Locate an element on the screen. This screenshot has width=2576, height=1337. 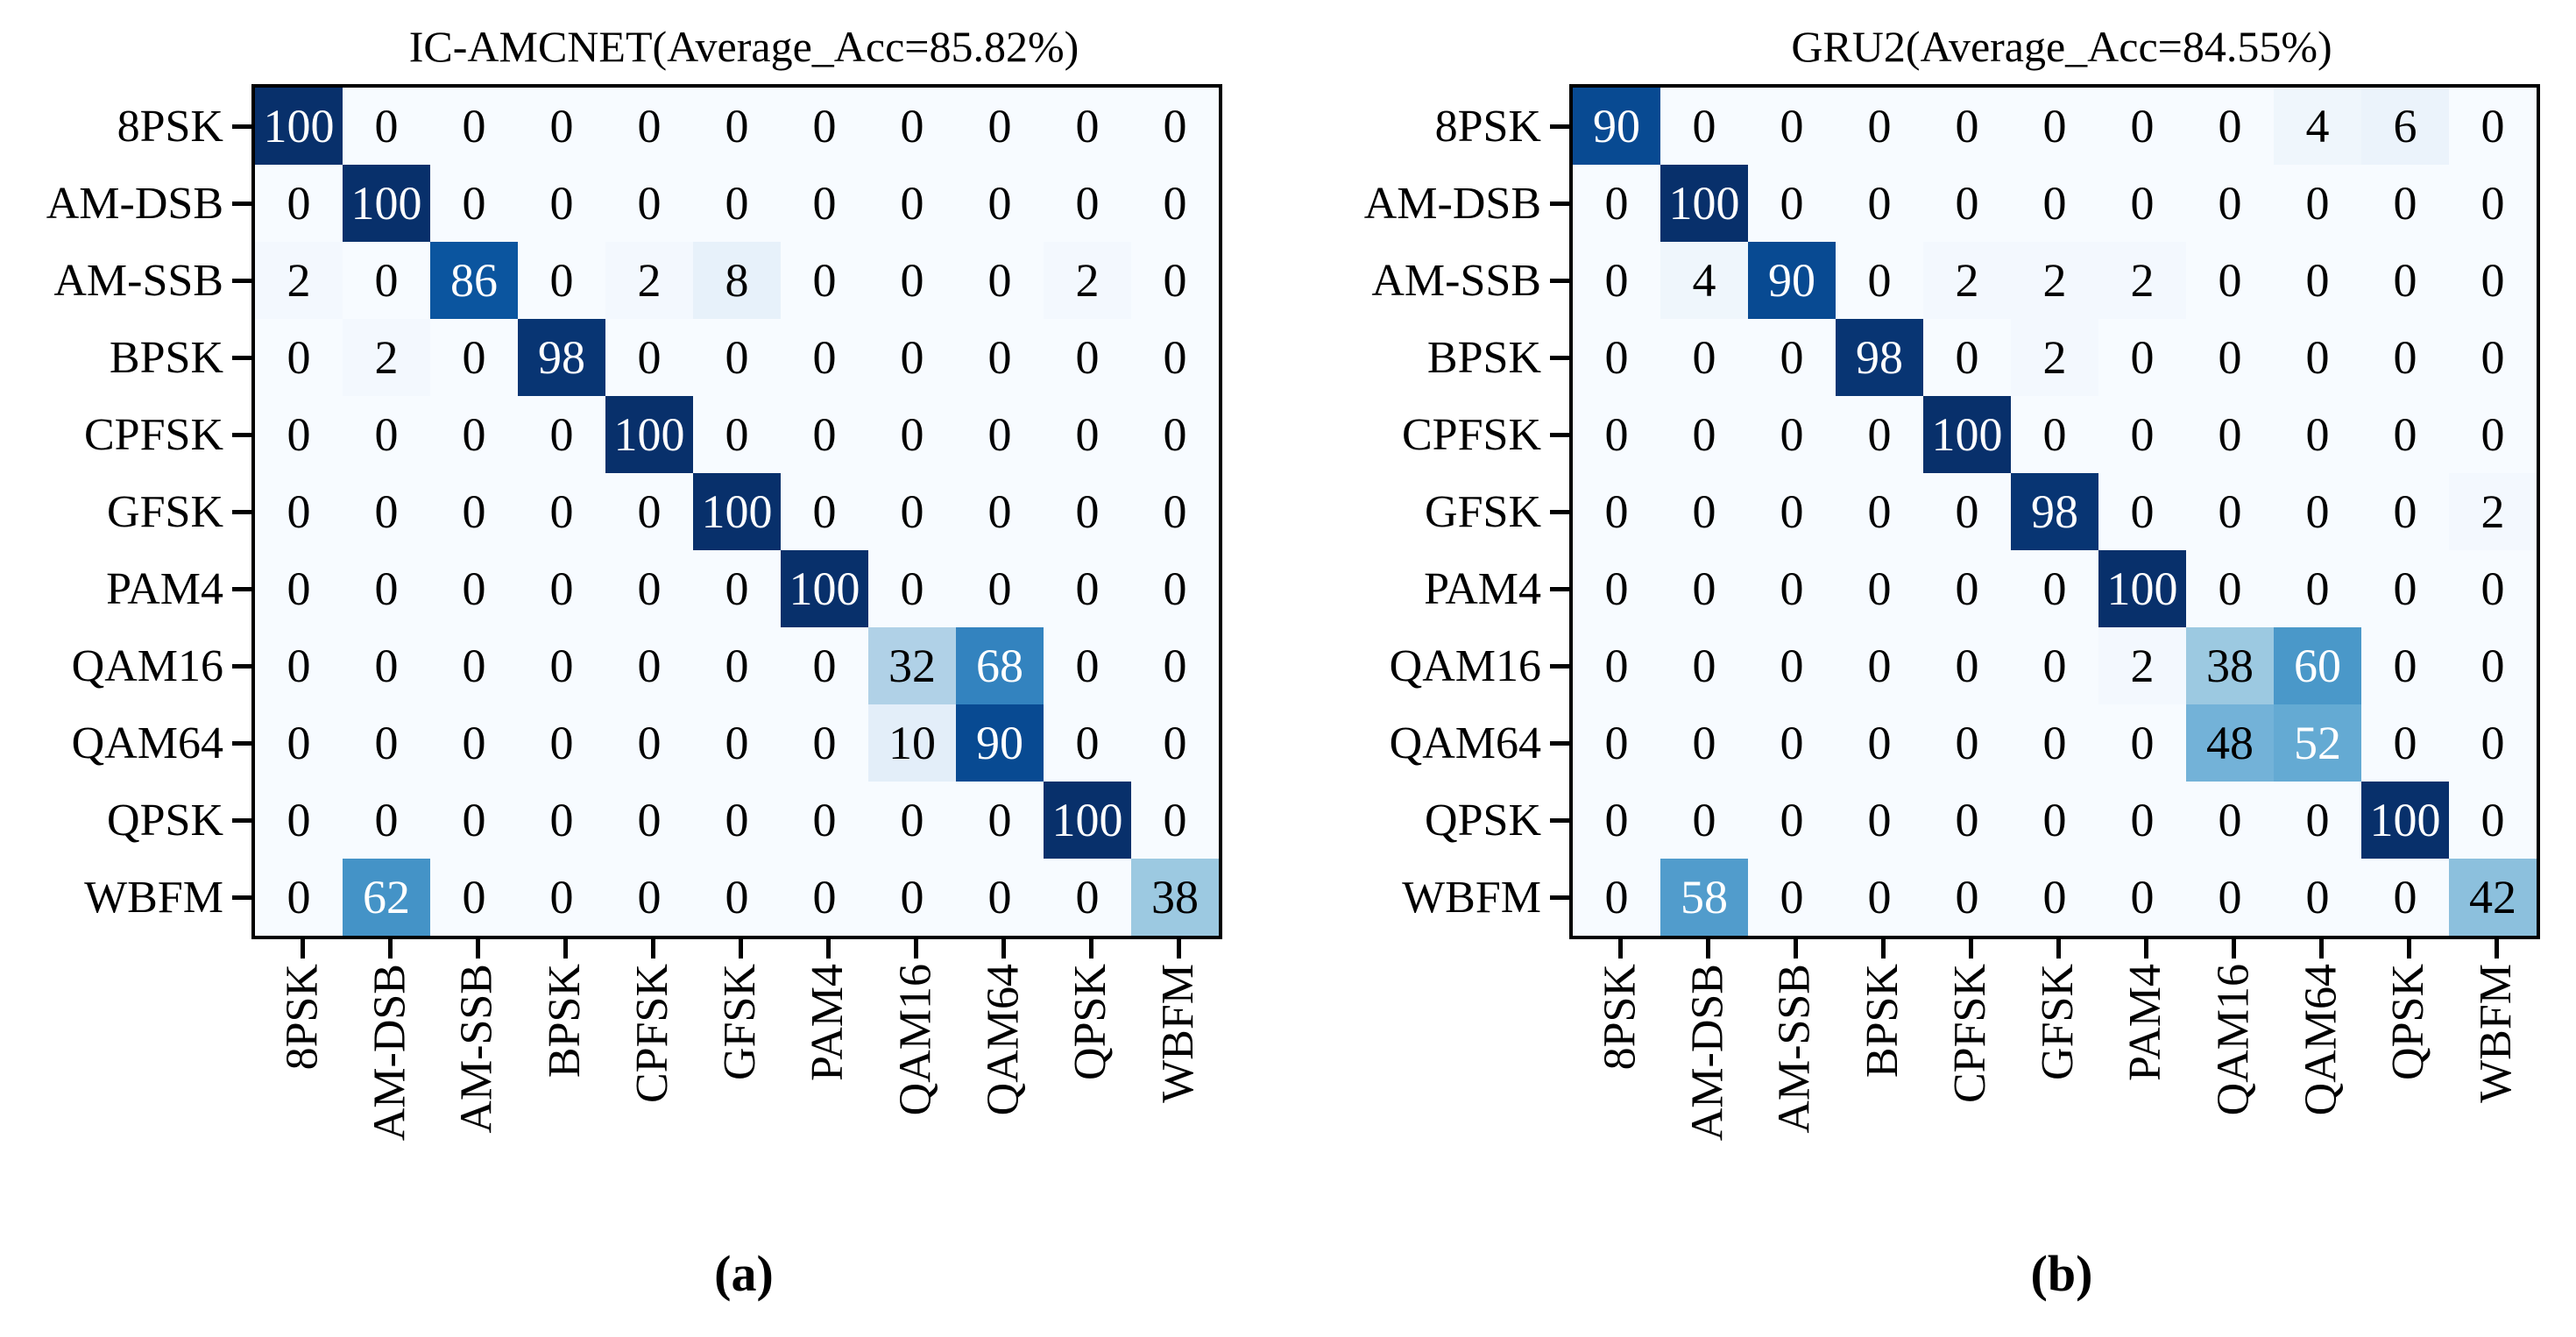
x-tick-label-cell: QAM64 is located at coordinates (2321, 1099).